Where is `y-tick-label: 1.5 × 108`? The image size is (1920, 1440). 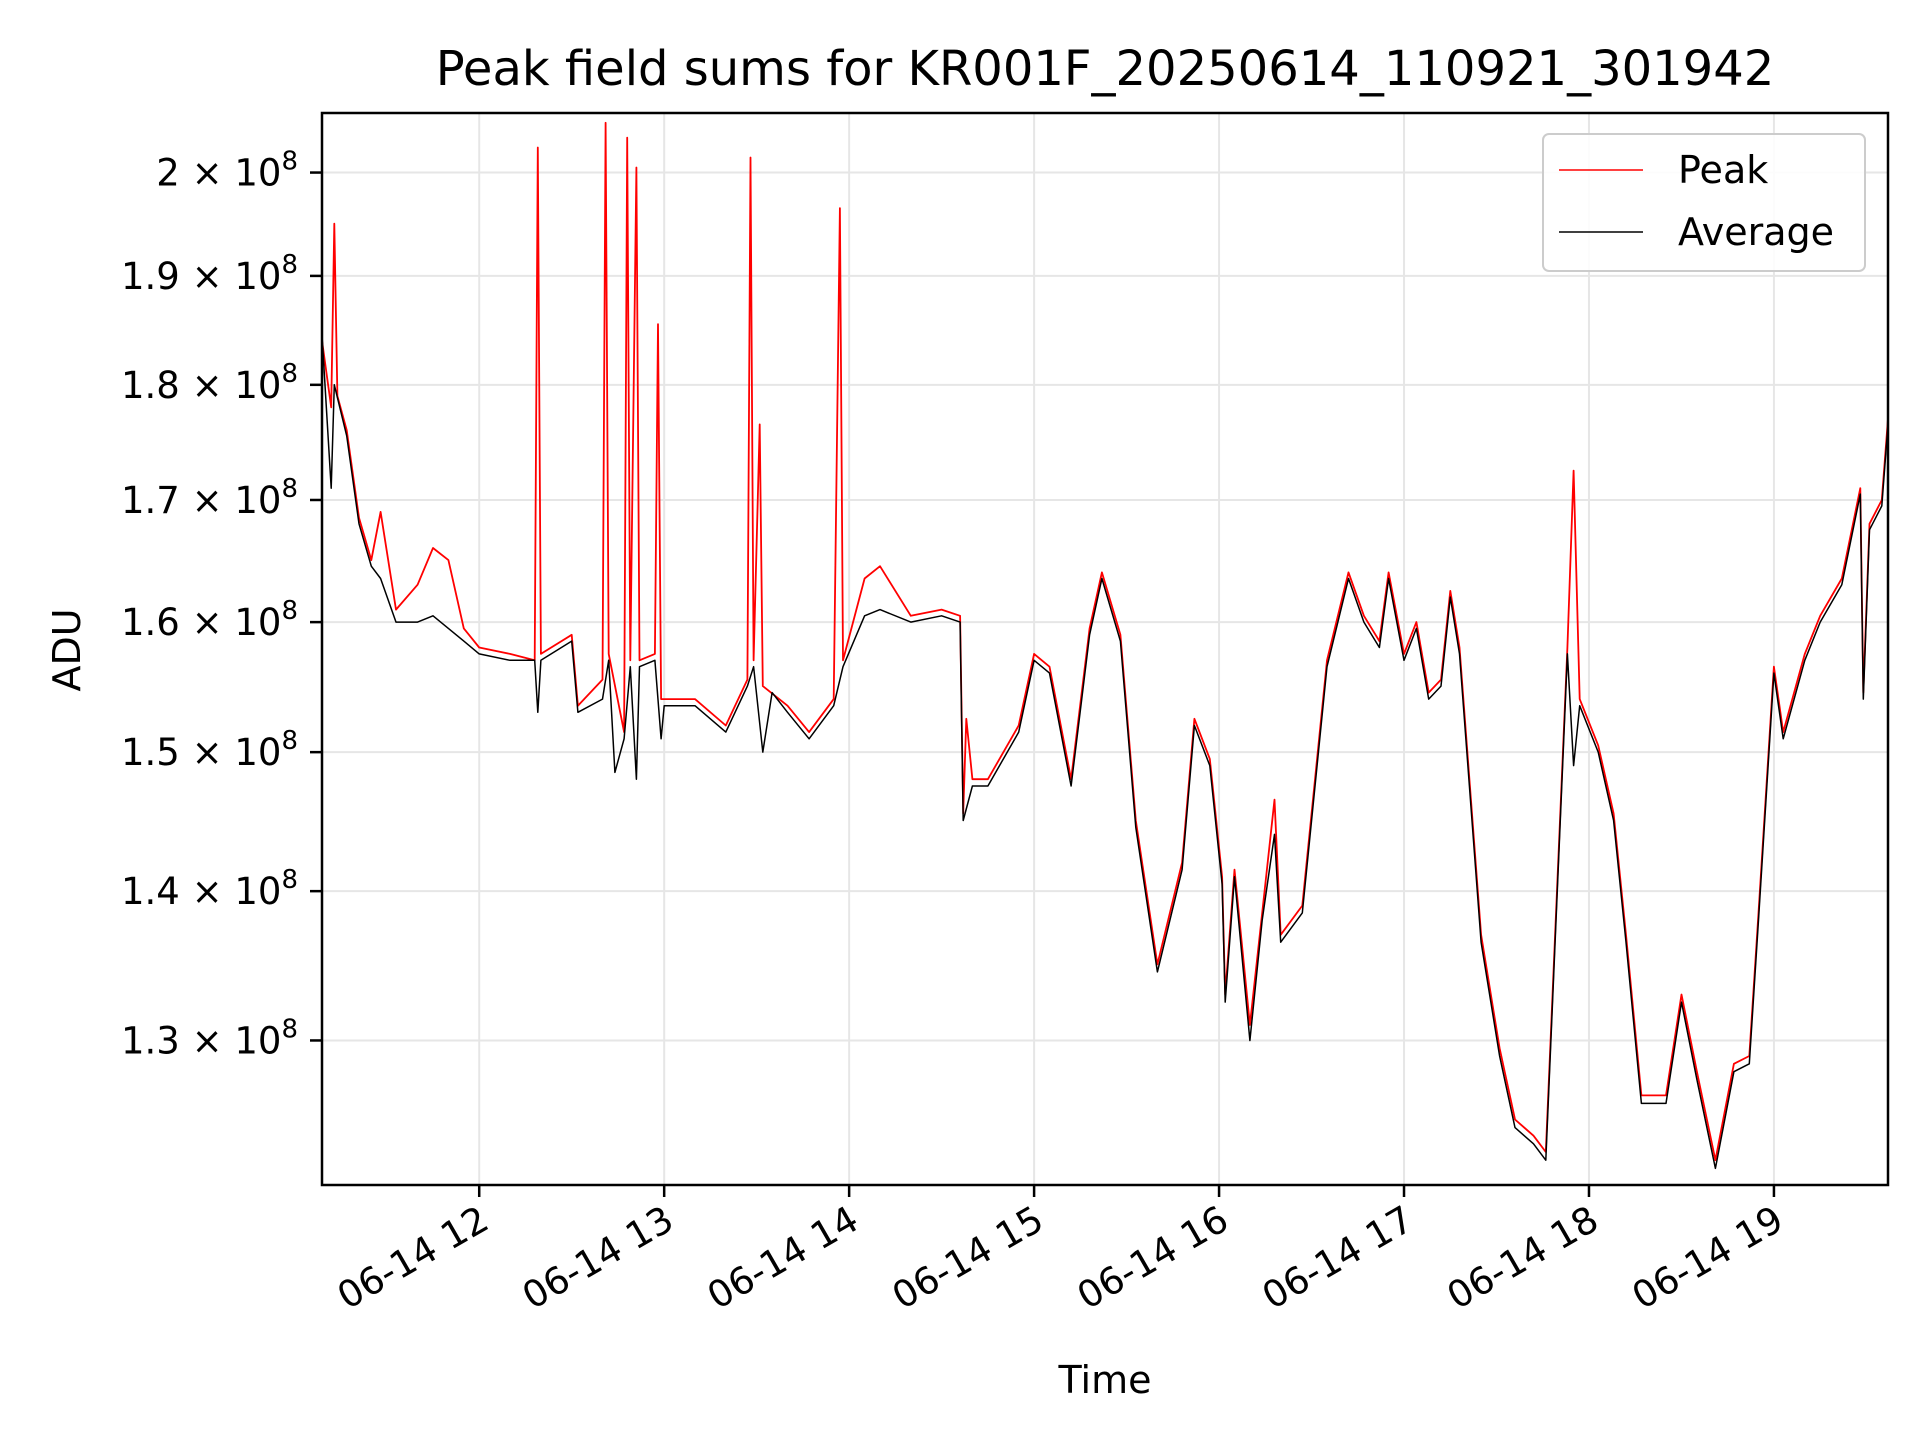
y-tick-label: 1.5 × 108 is located at coordinates (209, 750).